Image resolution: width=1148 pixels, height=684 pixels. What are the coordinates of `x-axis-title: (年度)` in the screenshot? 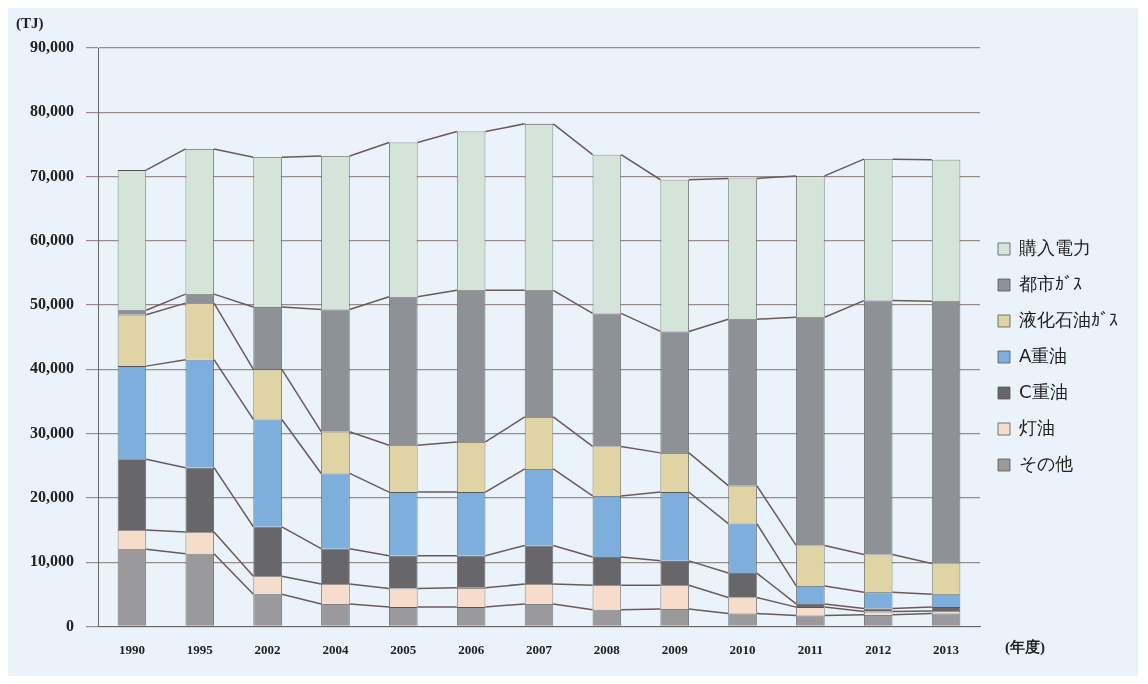 It's located at (1025, 647).